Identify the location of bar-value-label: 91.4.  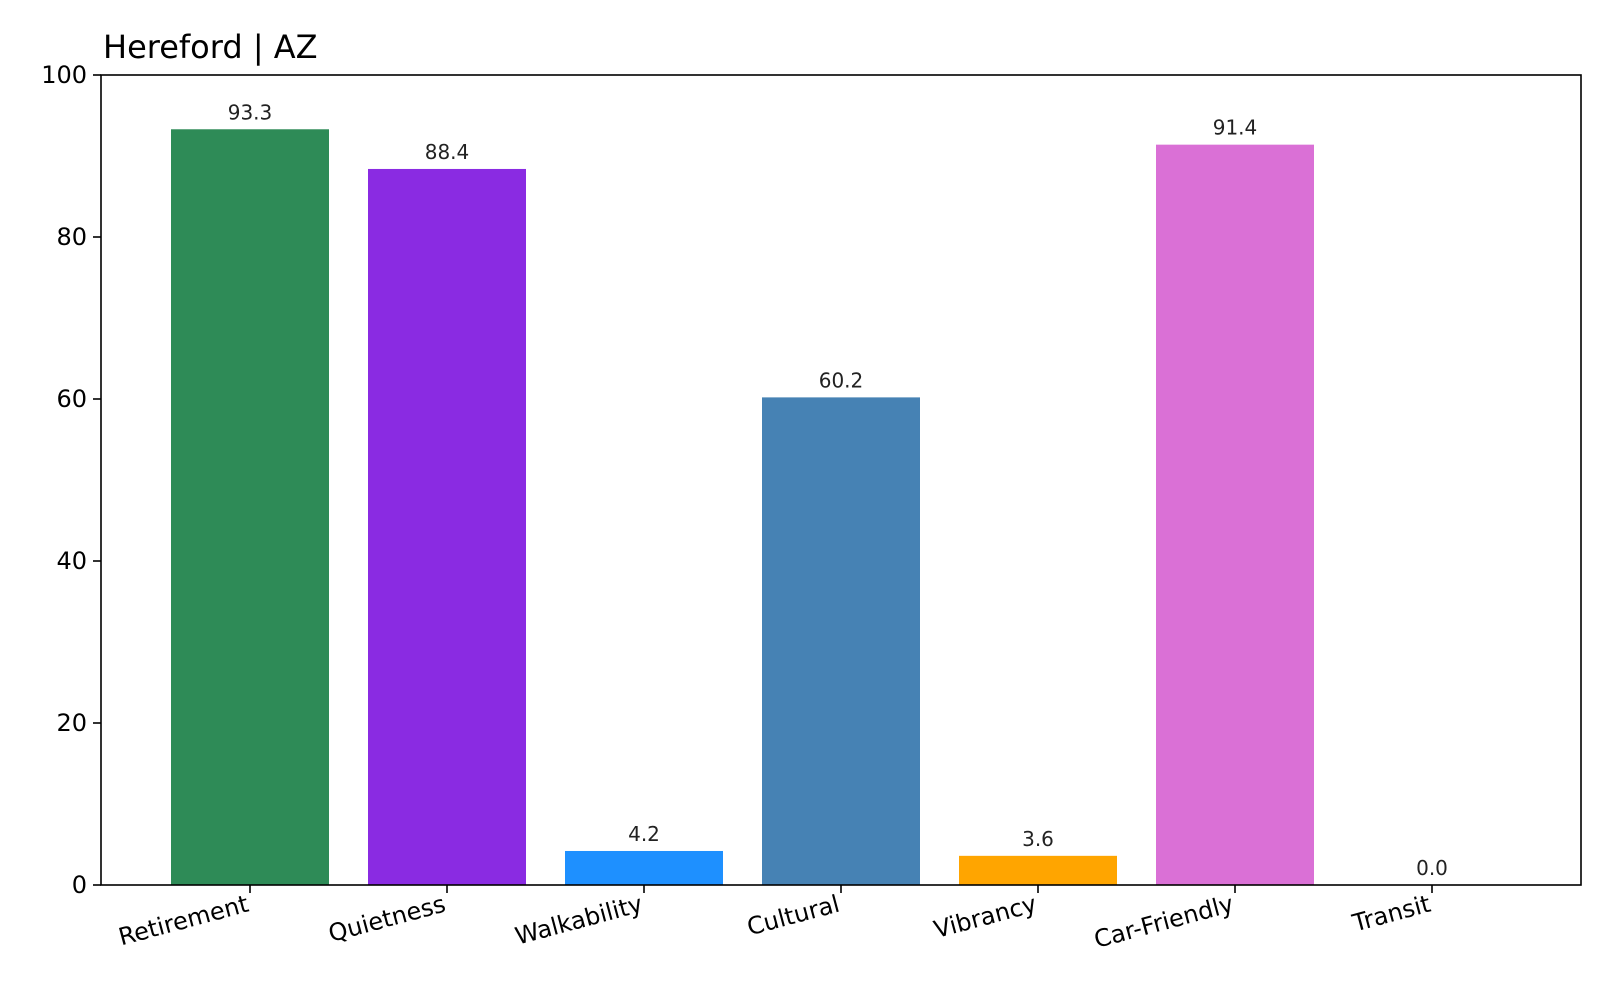
(1235, 128).